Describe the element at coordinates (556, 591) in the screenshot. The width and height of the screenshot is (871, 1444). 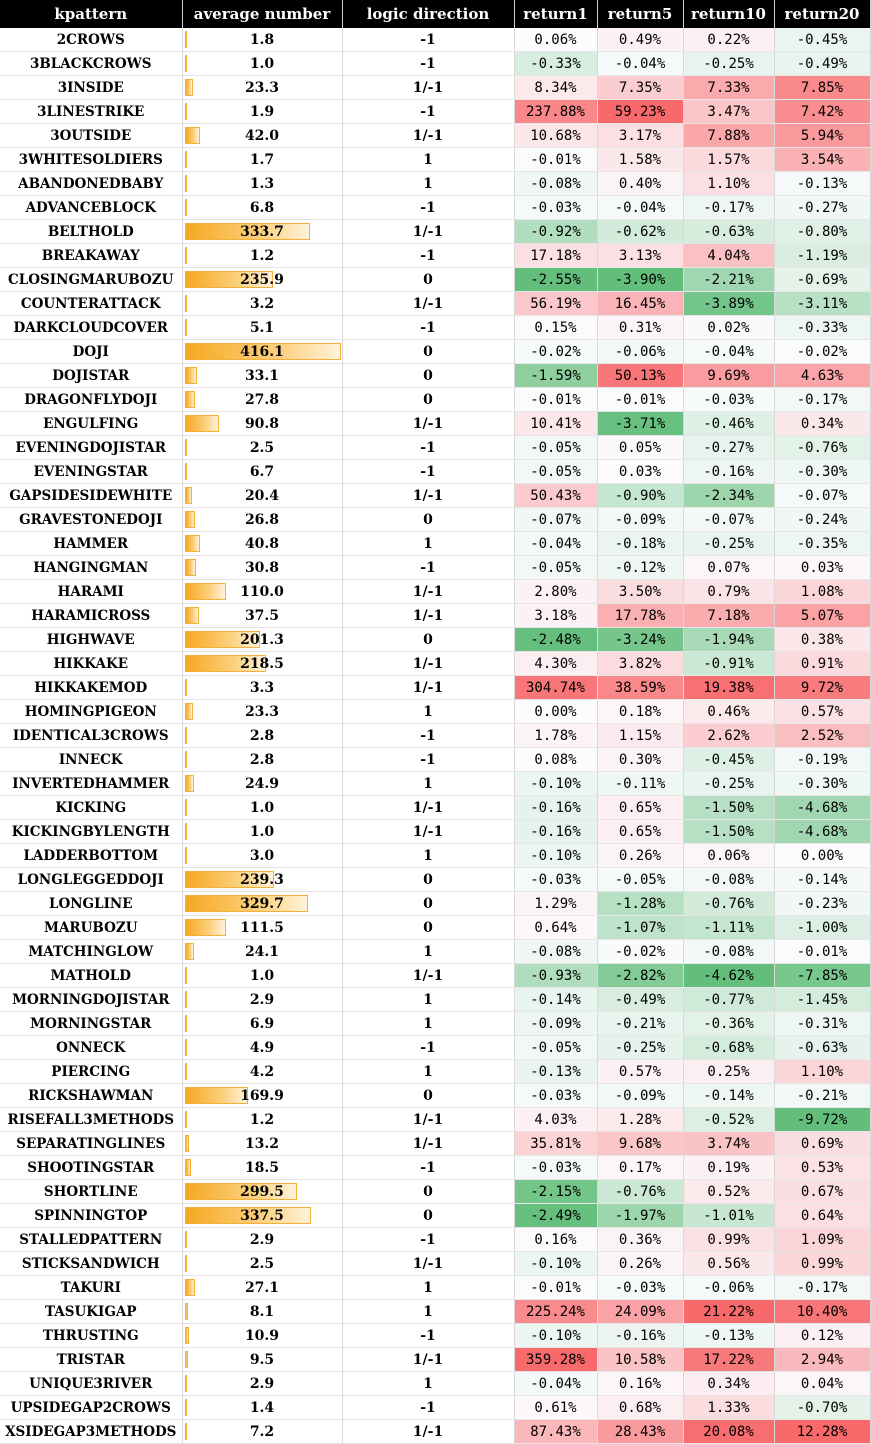
I see `return1-cell: 2.80%` at that location.